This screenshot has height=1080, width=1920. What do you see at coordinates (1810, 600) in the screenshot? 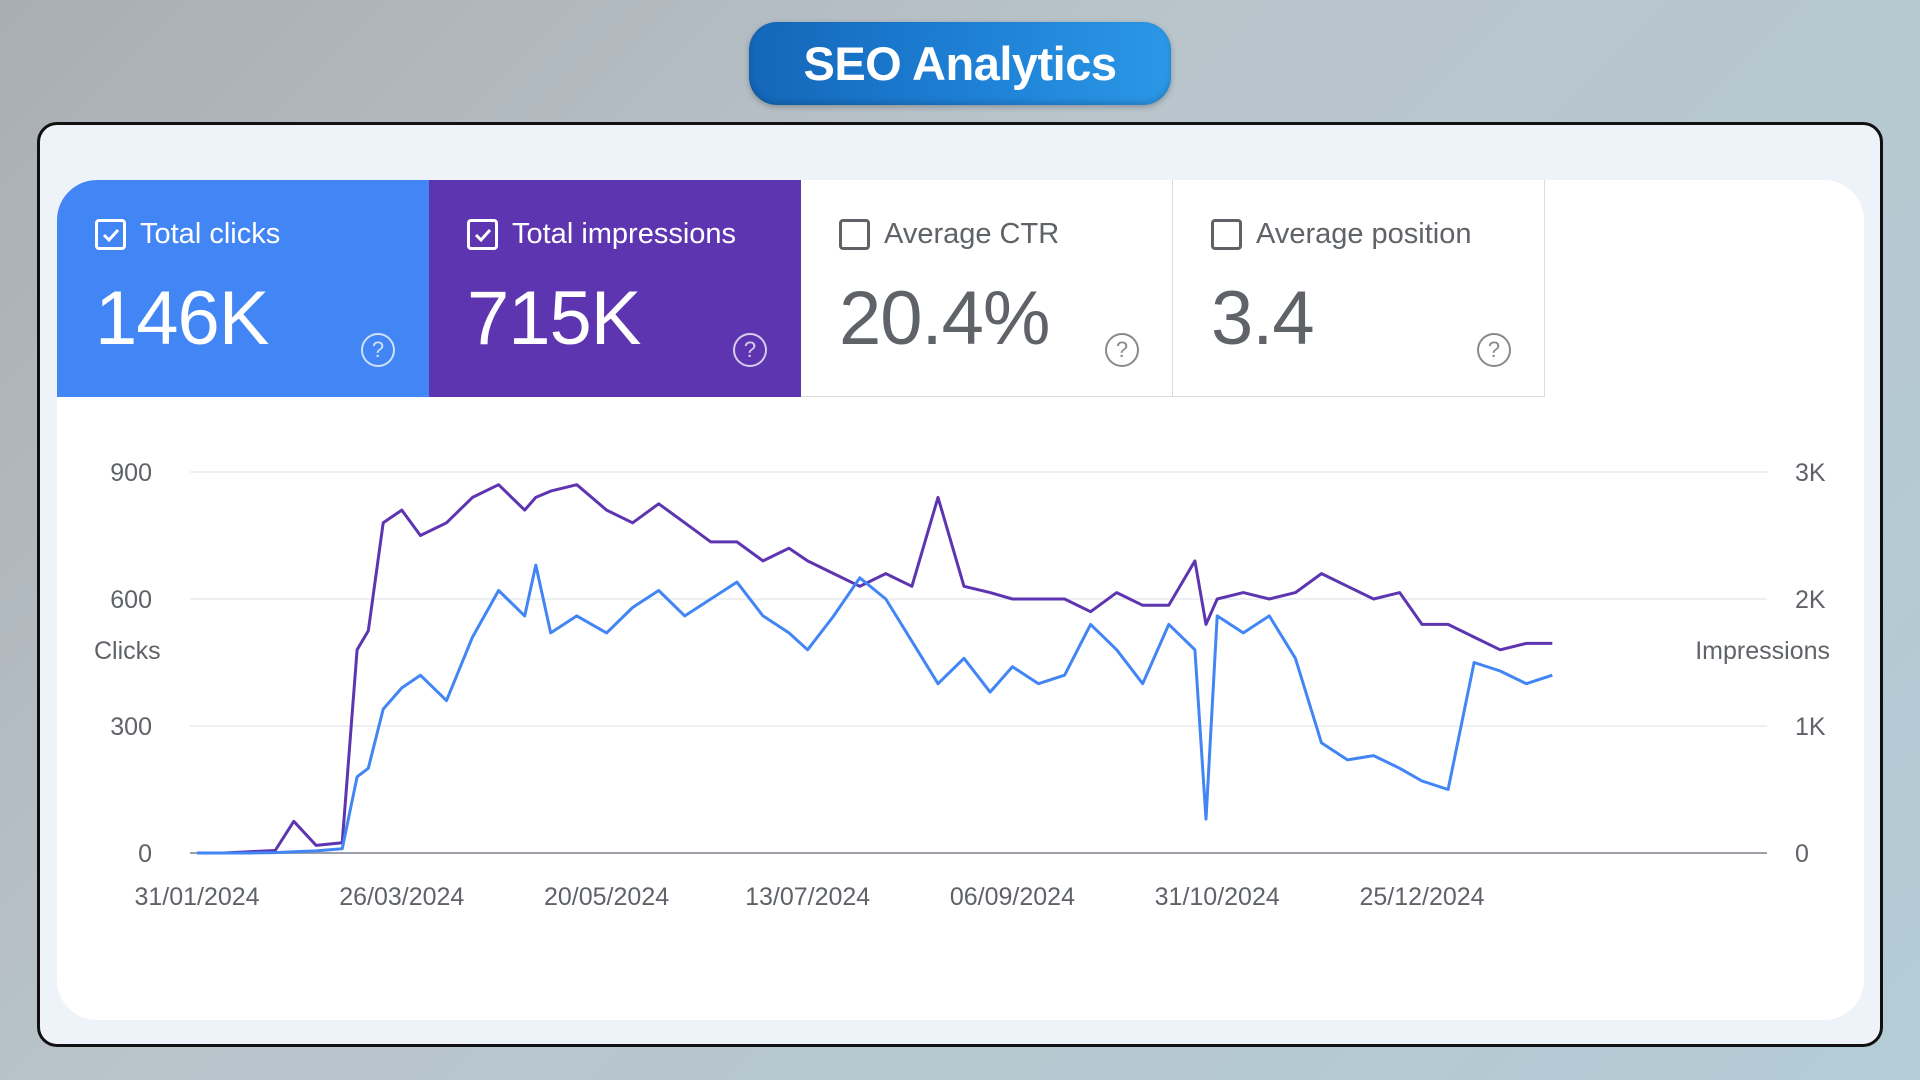
I see `y2-tick-label: 2K` at bounding box center [1810, 600].